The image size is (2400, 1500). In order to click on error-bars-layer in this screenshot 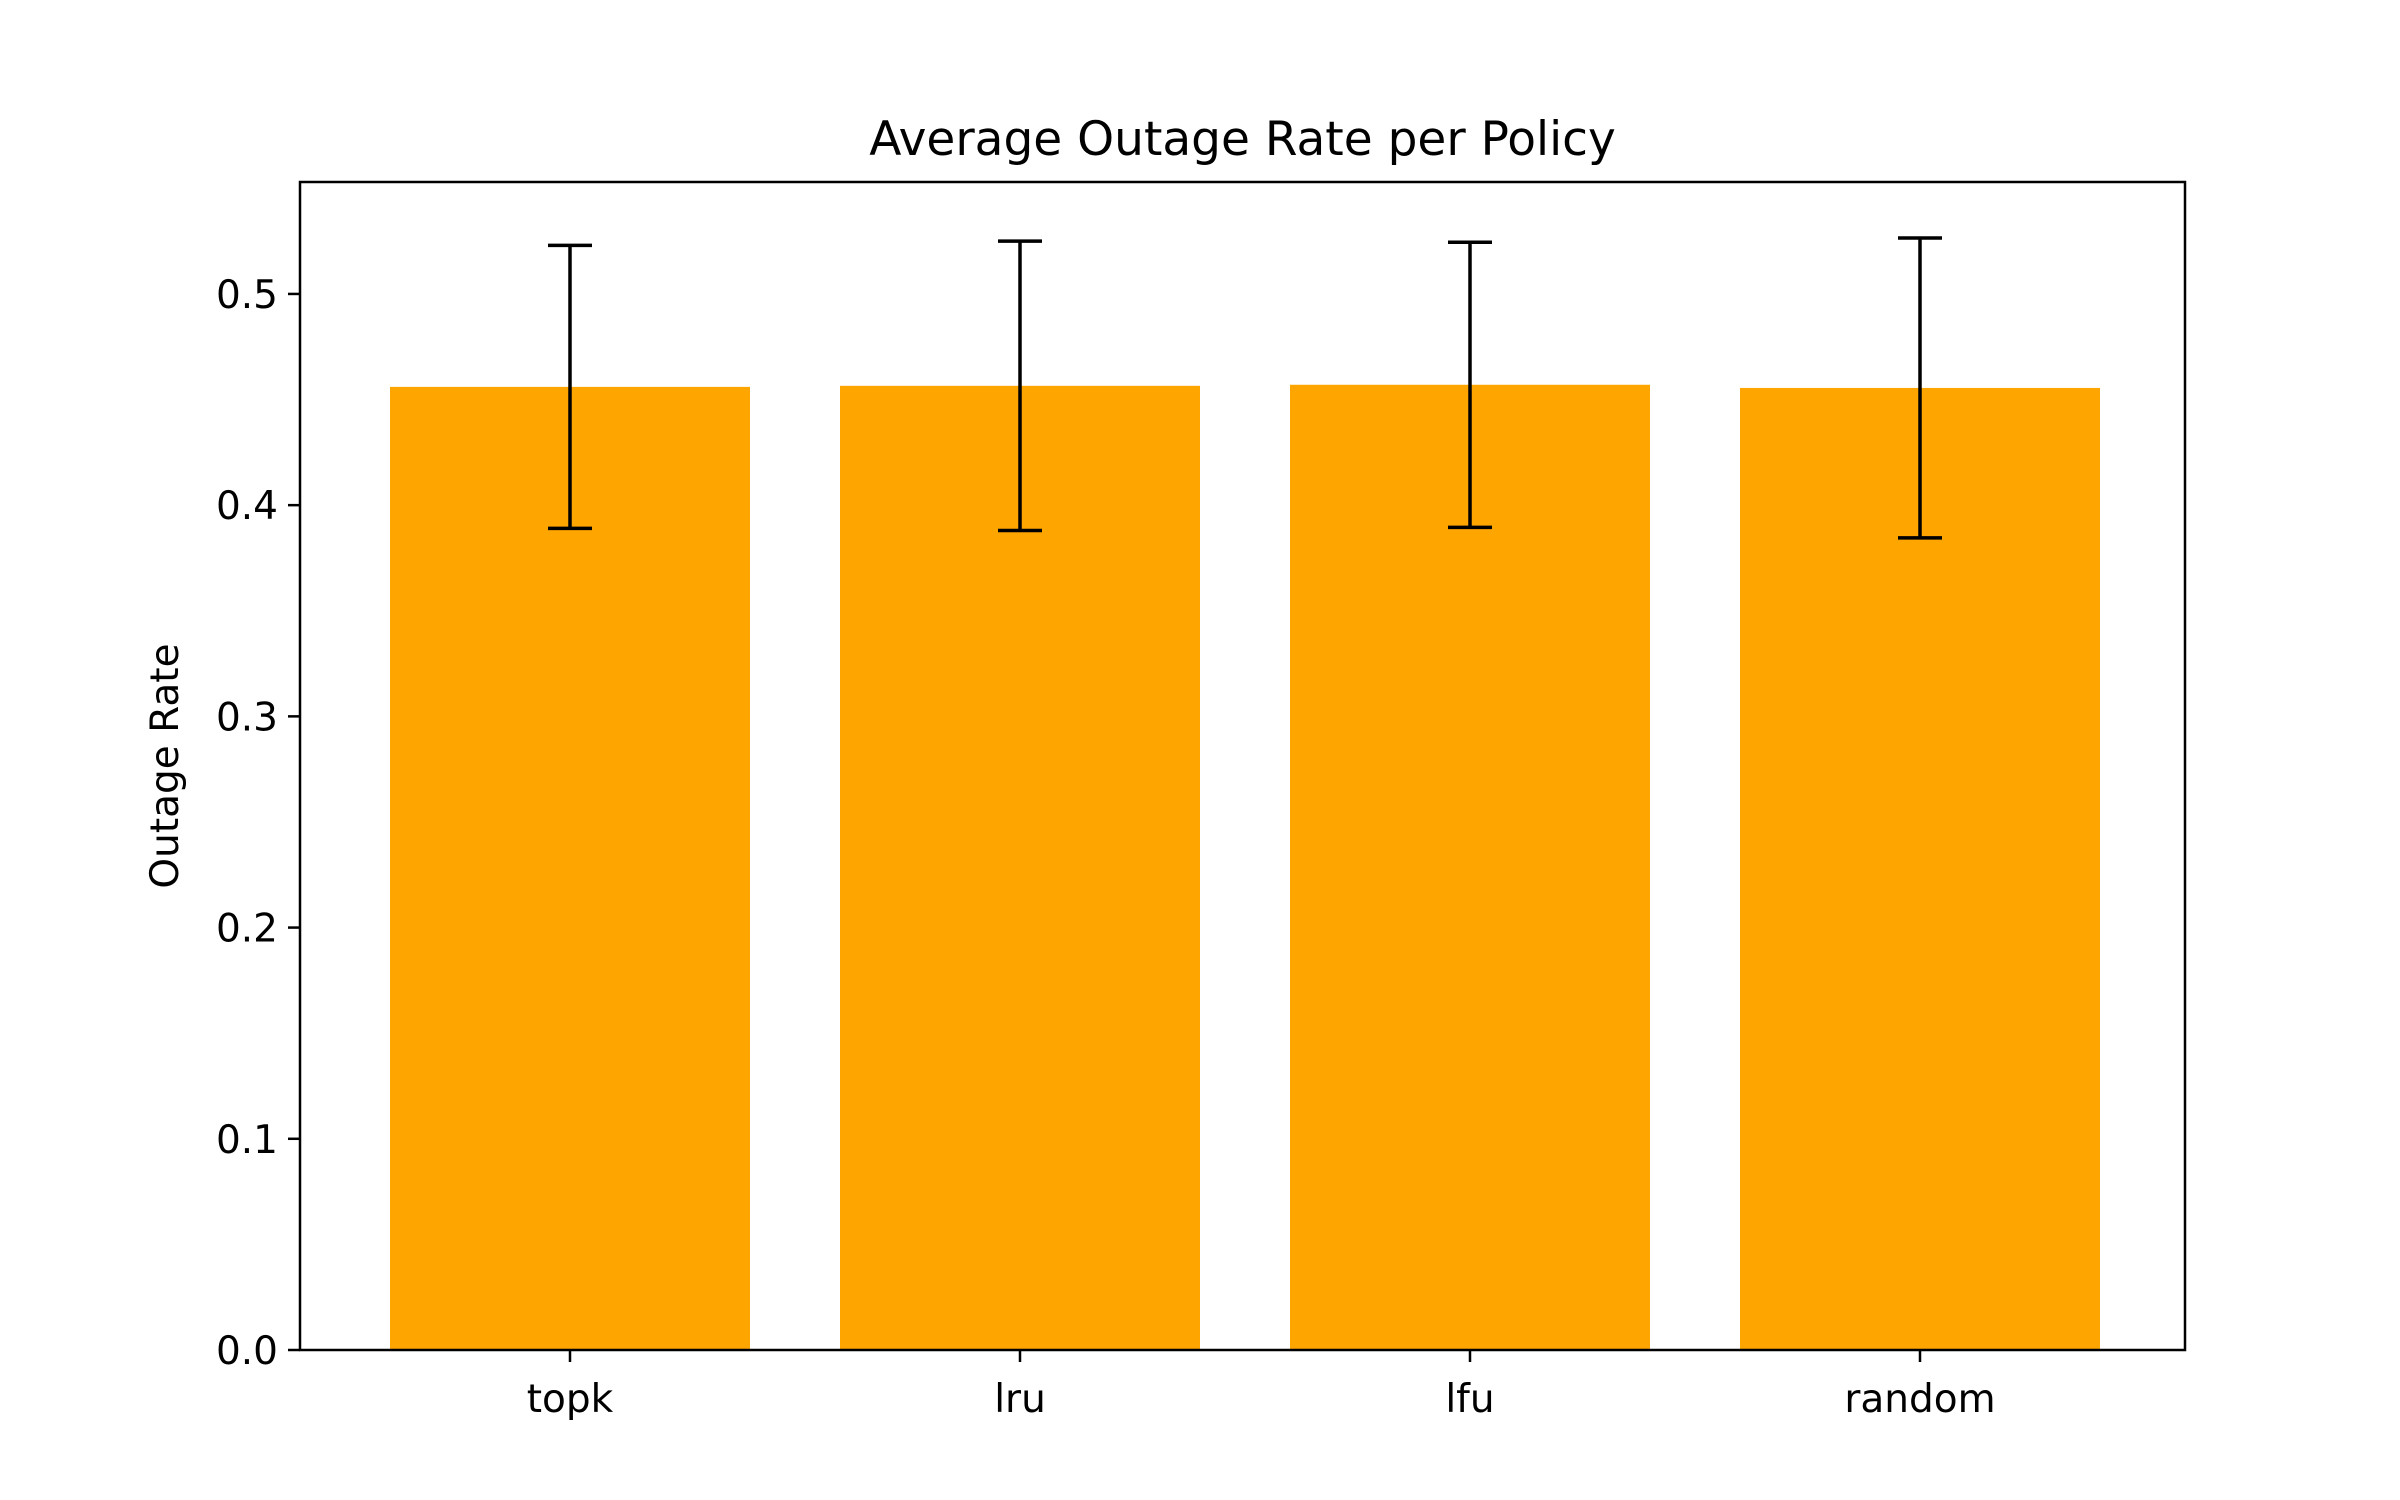, I will do `click(1245, 388)`.